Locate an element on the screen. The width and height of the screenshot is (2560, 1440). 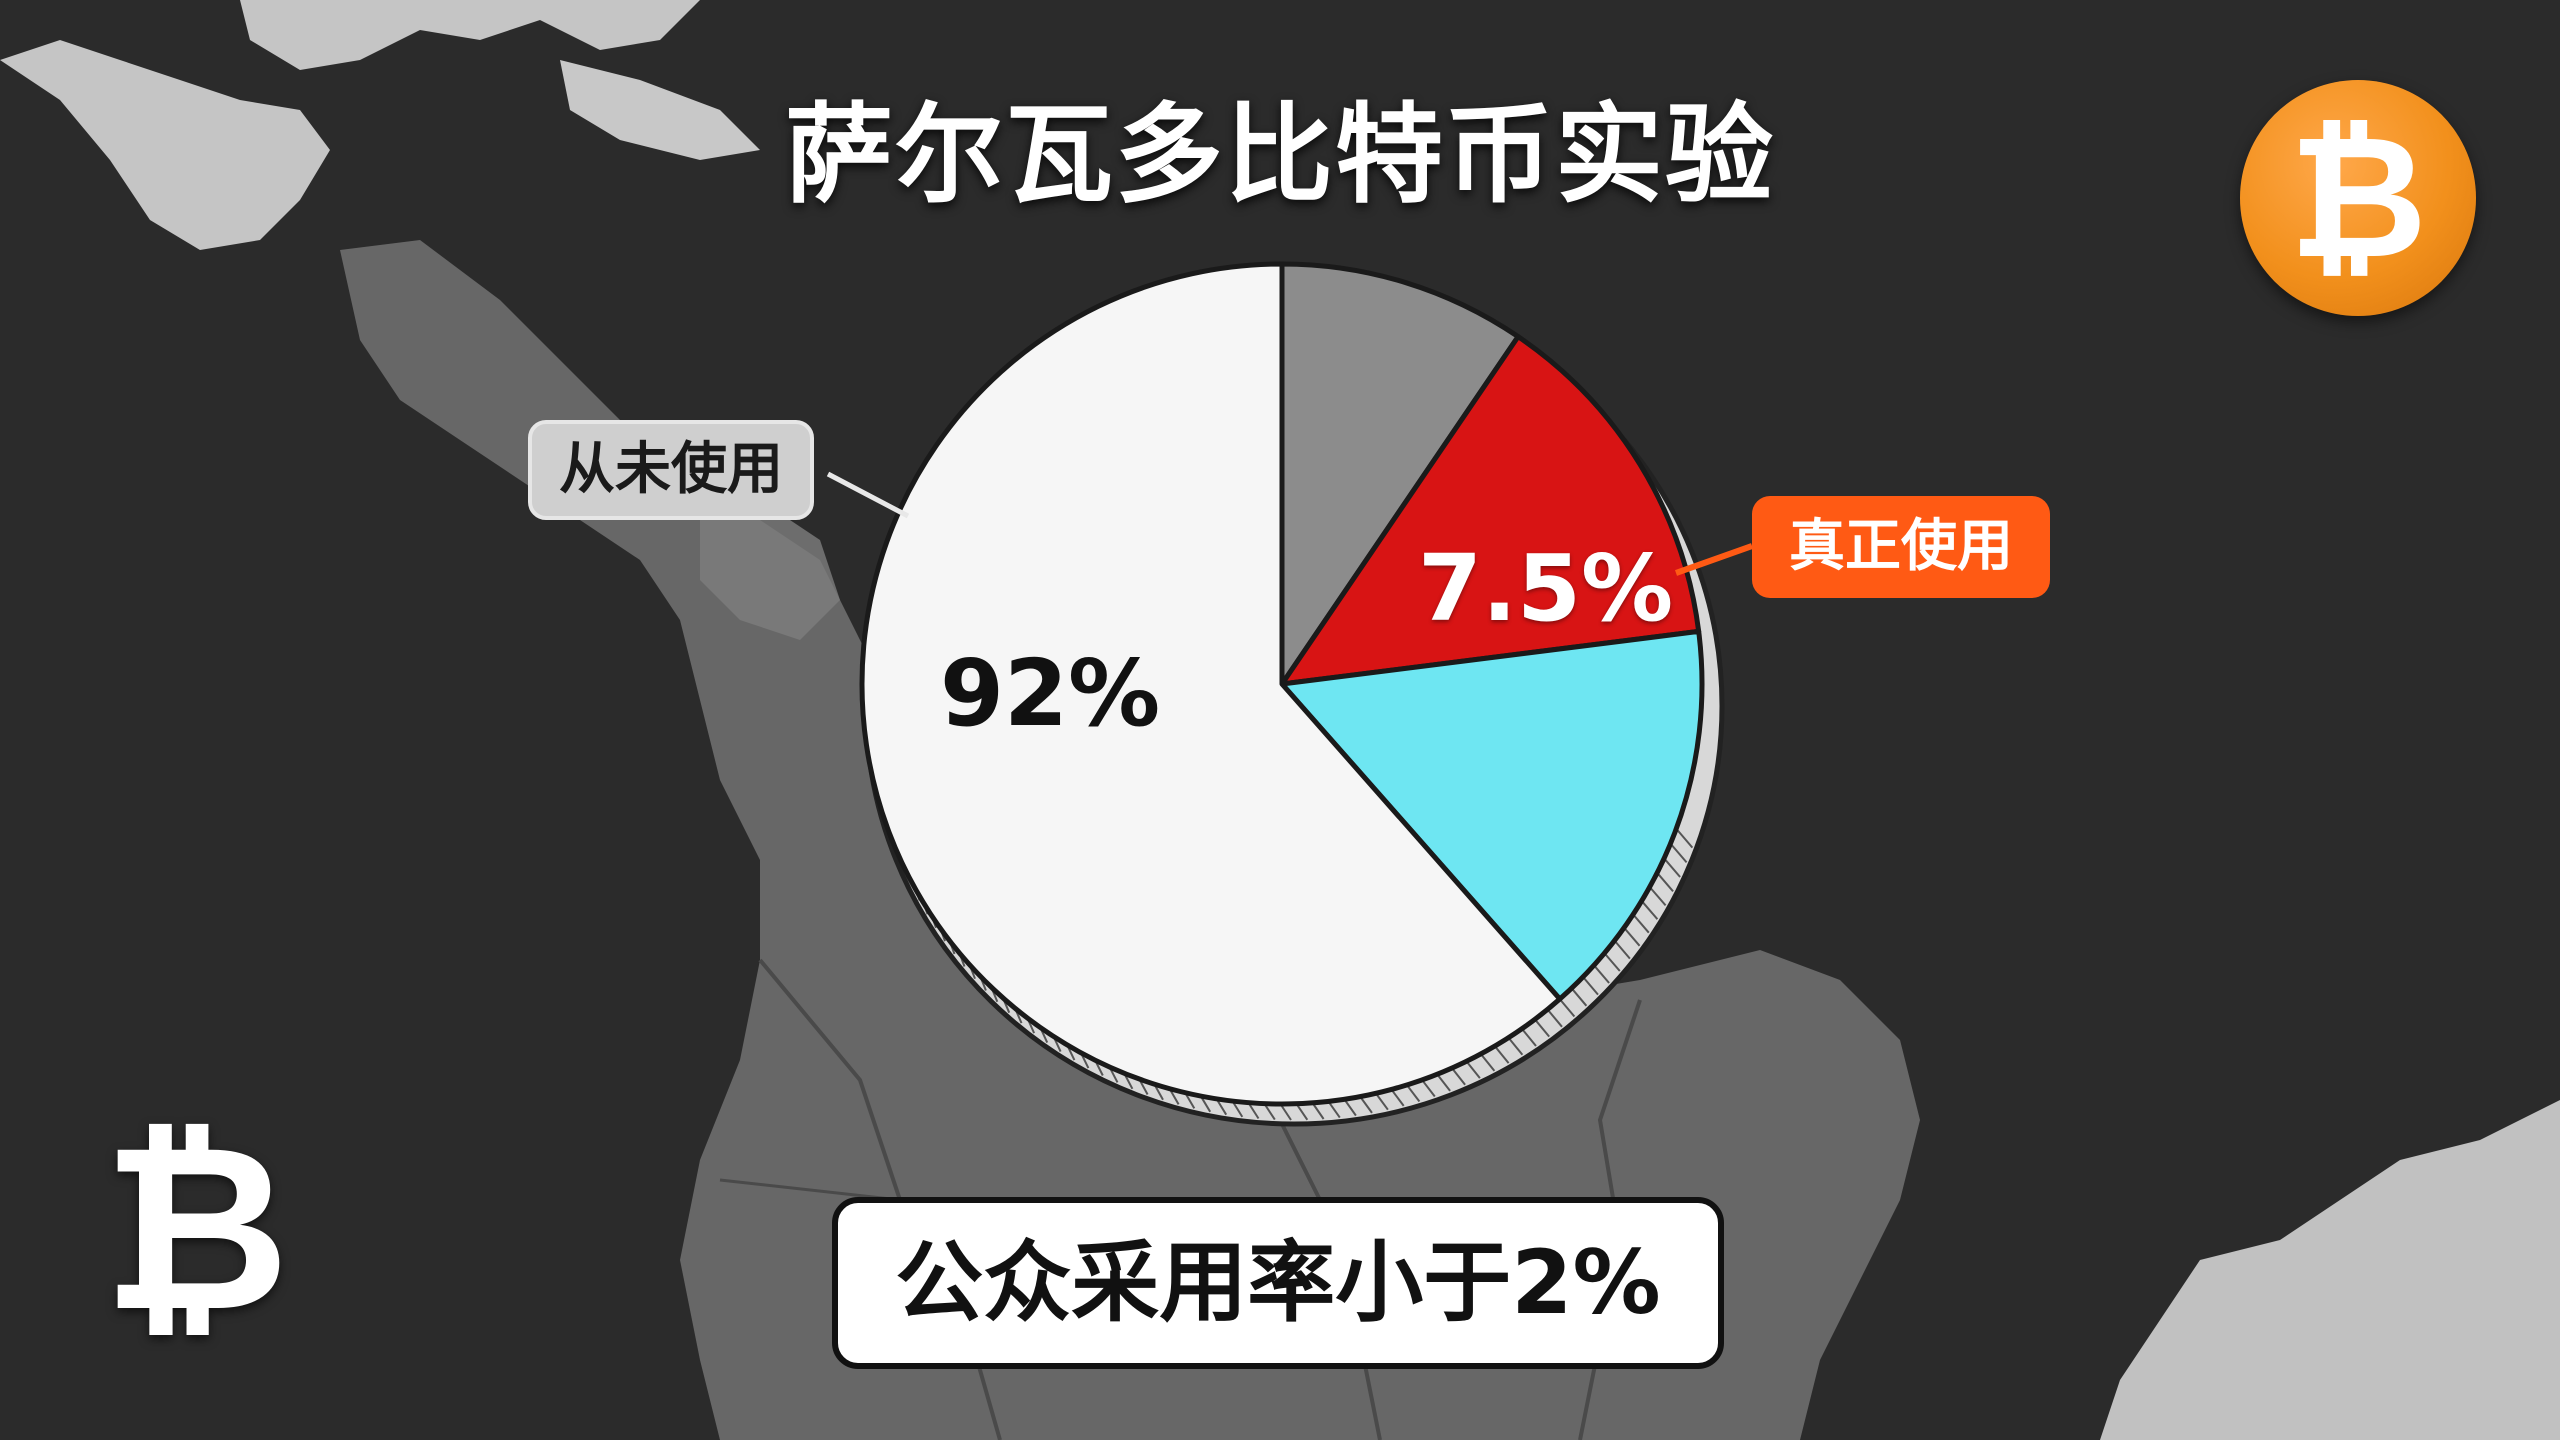
landmass-bottom-right is located at coordinates (2330, 1270).